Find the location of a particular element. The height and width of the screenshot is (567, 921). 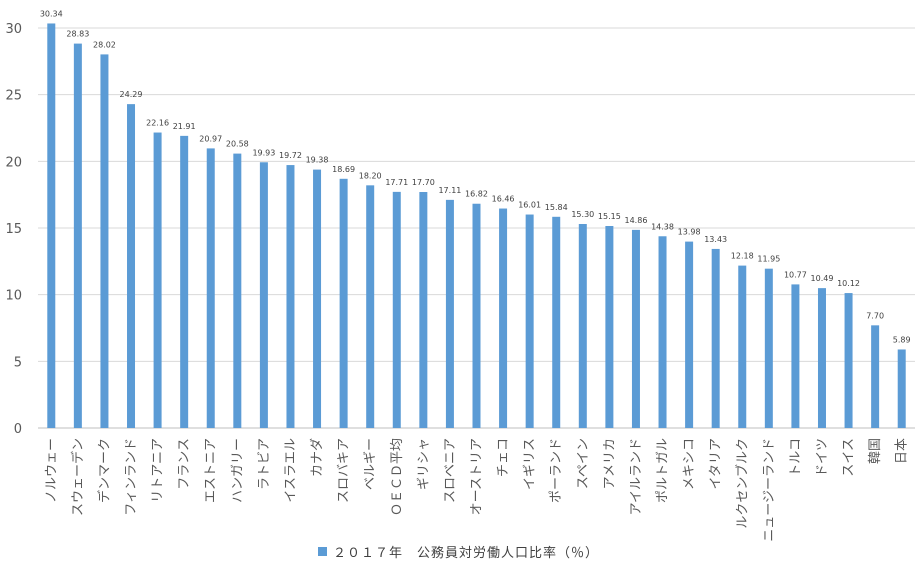

x-tick-label: イスラエル is located at coordinates (290, 470).